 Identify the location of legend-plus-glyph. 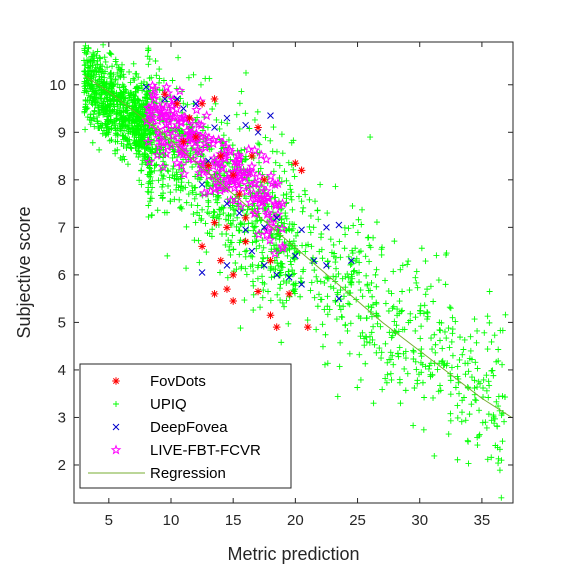
(116, 404).